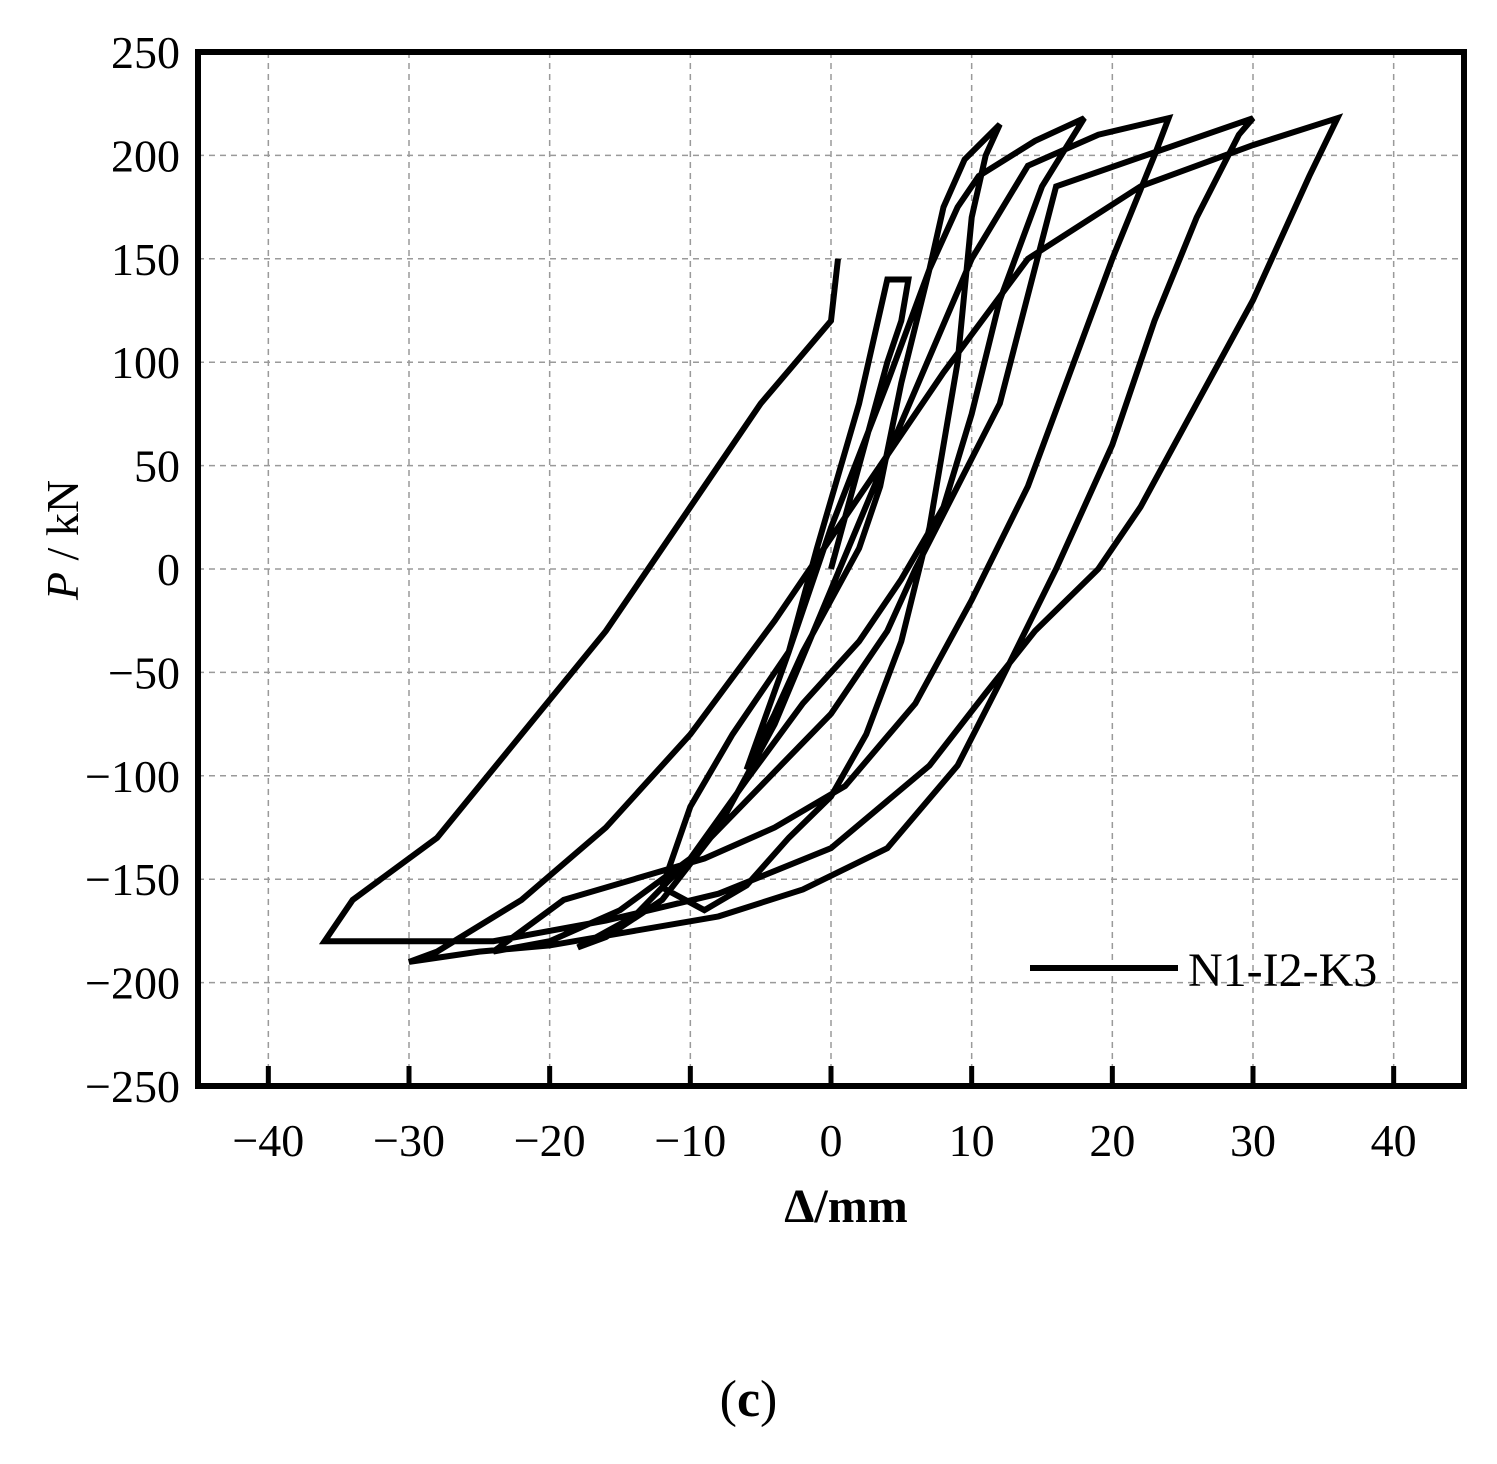  Describe the element at coordinates (145, 52) in the screenshot. I see `y-tick-label: 250` at that location.